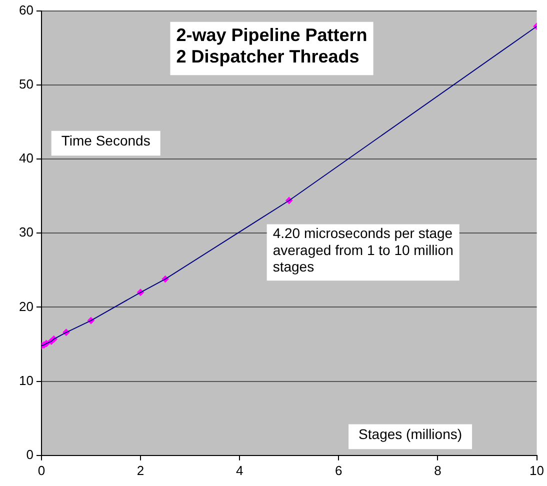  What do you see at coordinates (105, 140) in the screenshot?
I see `y-axis-title: Time Seconds` at bounding box center [105, 140].